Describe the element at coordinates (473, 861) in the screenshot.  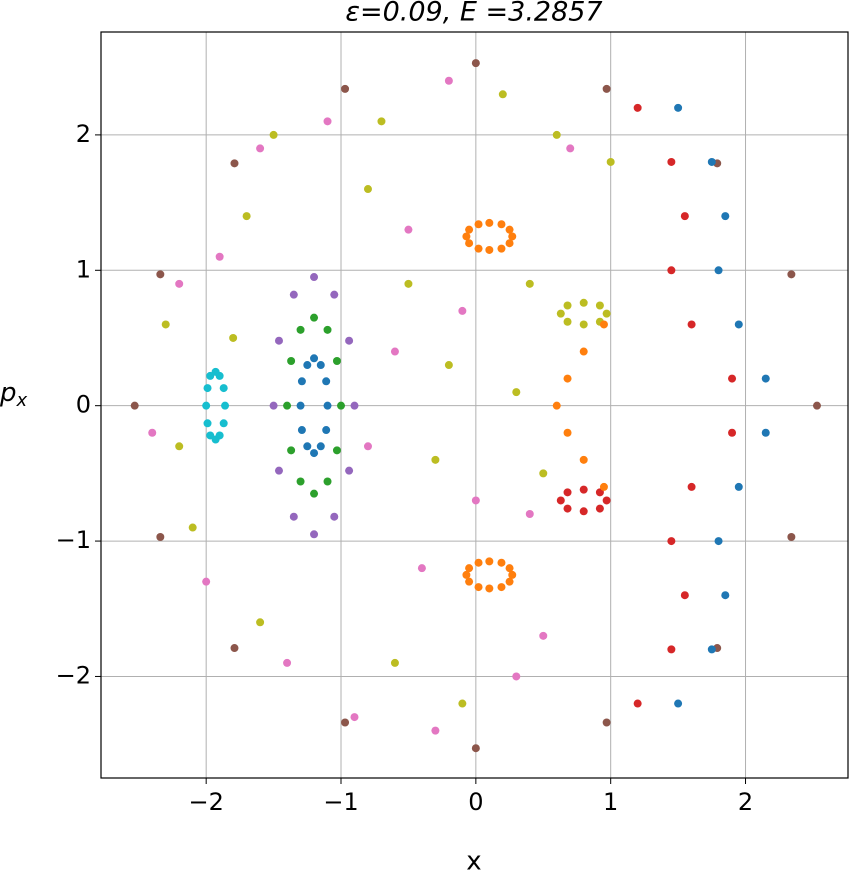
I see `x-axis-label: x` at that location.